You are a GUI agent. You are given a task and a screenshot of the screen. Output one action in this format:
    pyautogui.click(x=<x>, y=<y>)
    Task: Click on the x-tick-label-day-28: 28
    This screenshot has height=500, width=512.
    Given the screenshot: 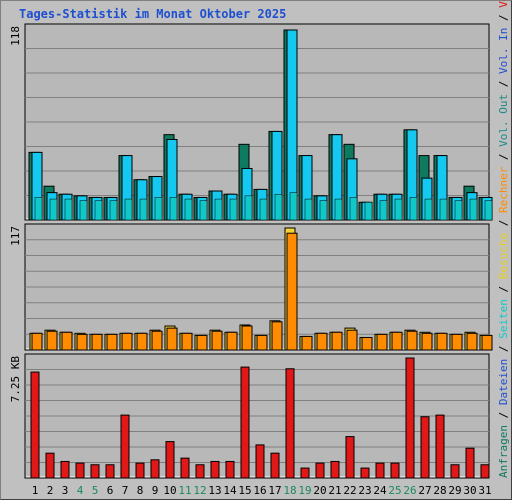 What is the action you would take?
    pyautogui.click(x=439, y=490)
    